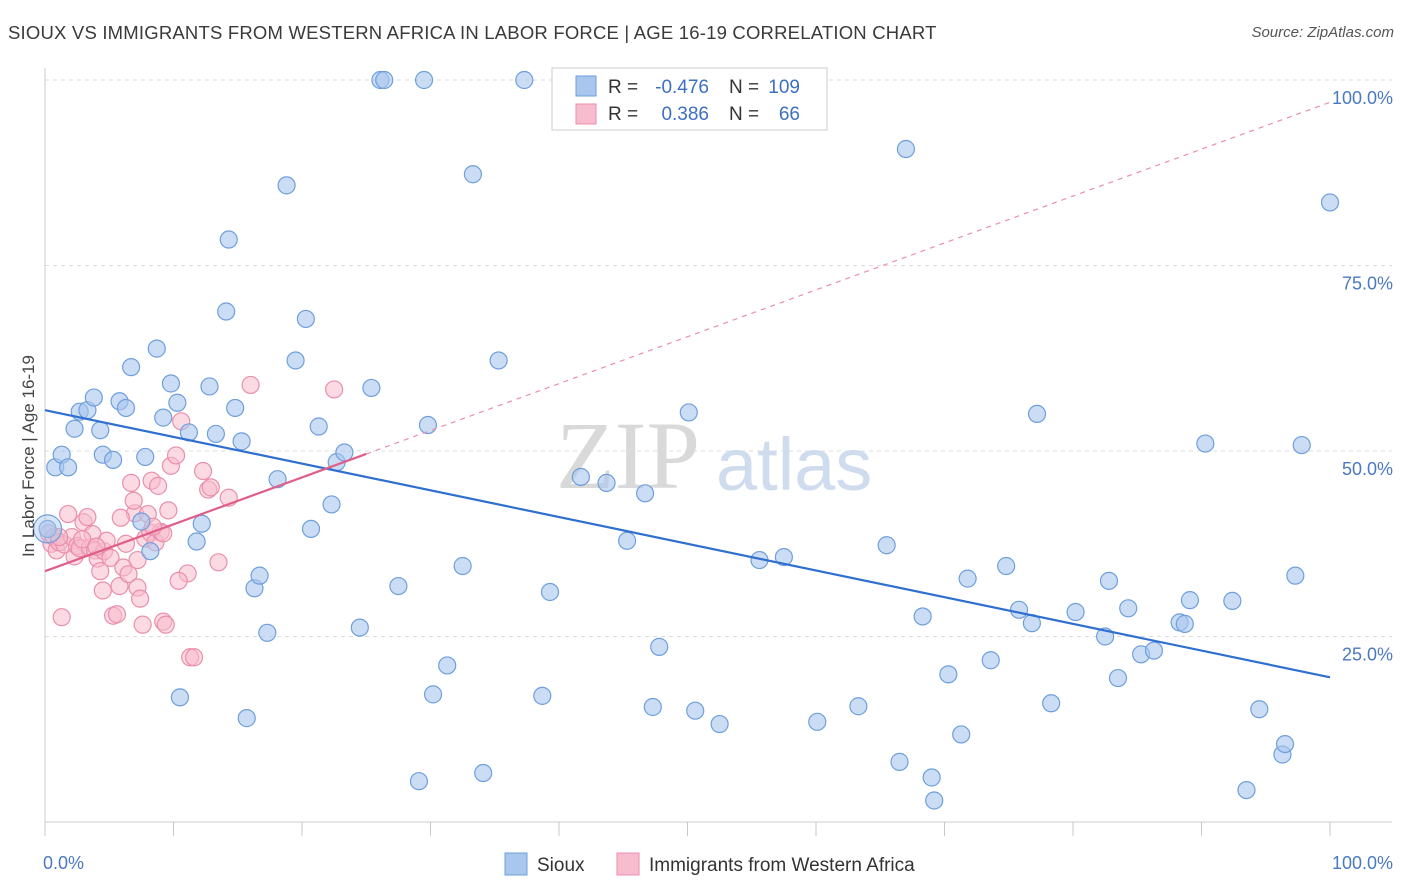  I want to click on trend-line-western-africa, so click(205, 512).